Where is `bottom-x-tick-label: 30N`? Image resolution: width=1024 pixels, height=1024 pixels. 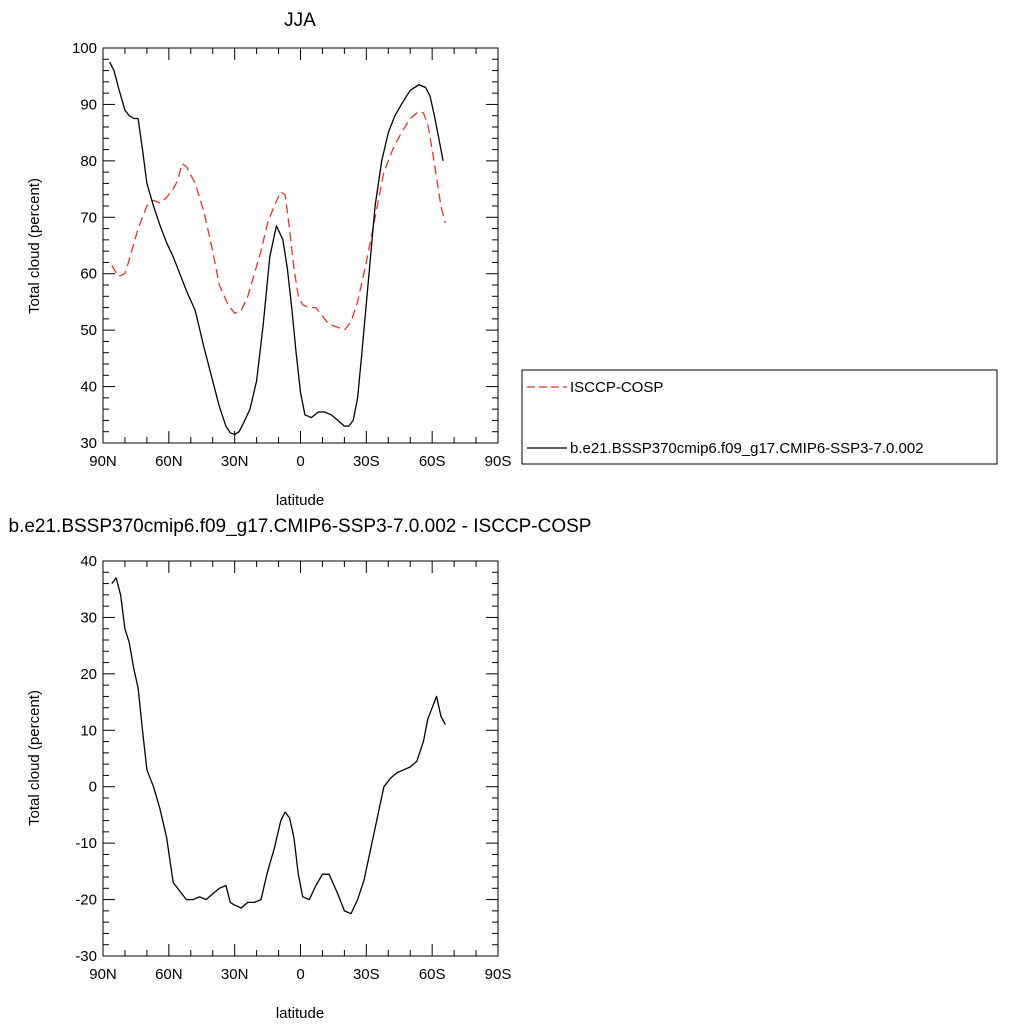 bottom-x-tick-label: 30N is located at coordinates (235, 974).